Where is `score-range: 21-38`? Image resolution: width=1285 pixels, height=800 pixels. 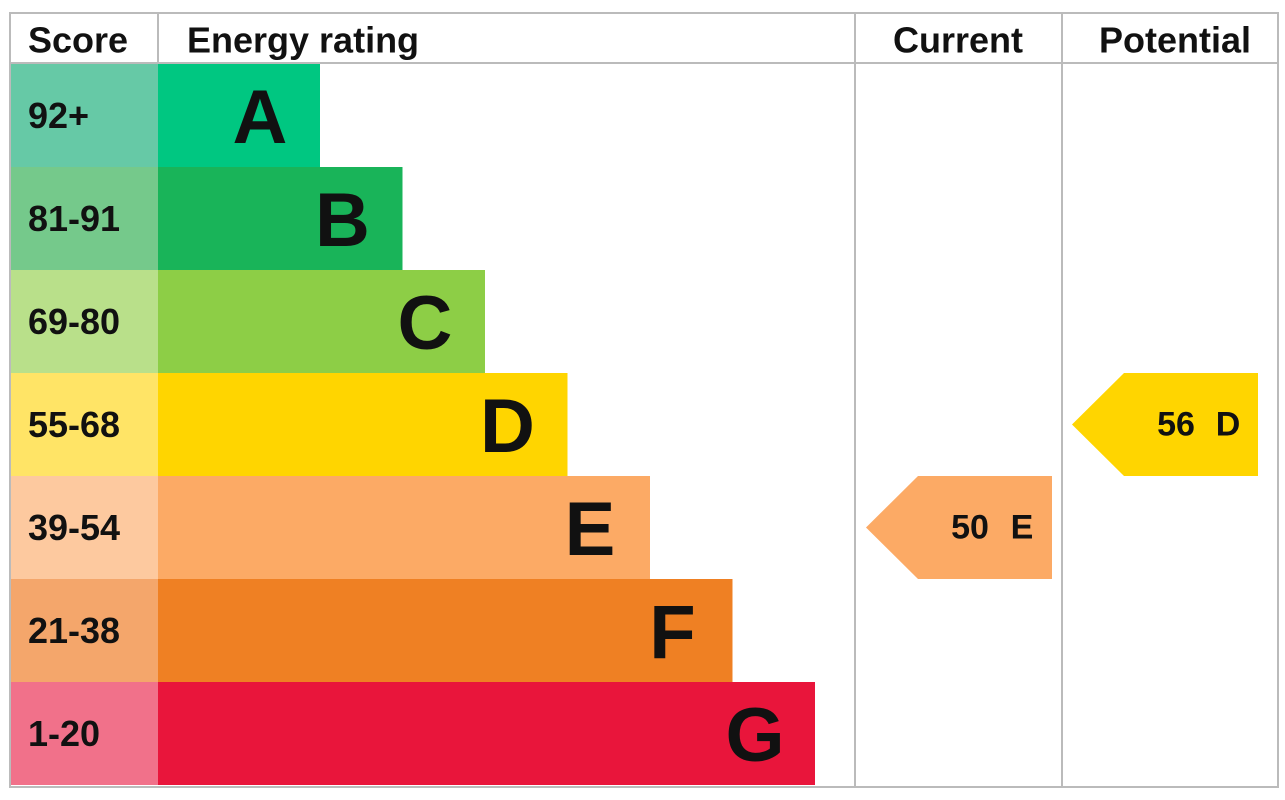 score-range: 21-38 is located at coordinates (74, 630).